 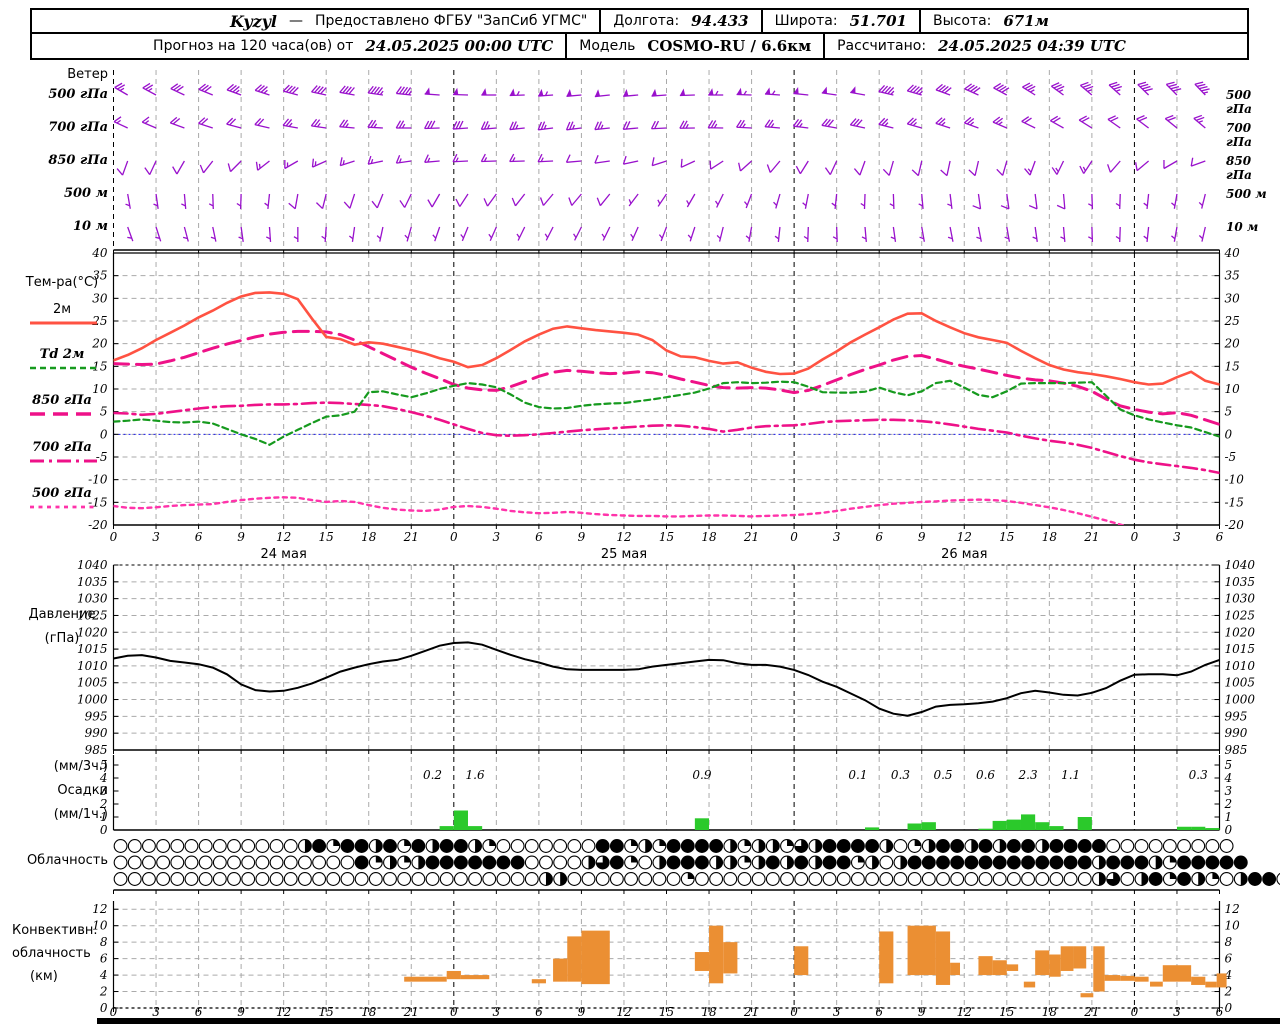 What do you see at coordinates (922, 537) in the screenshot?
I see `svg-text: 9` at bounding box center [922, 537].